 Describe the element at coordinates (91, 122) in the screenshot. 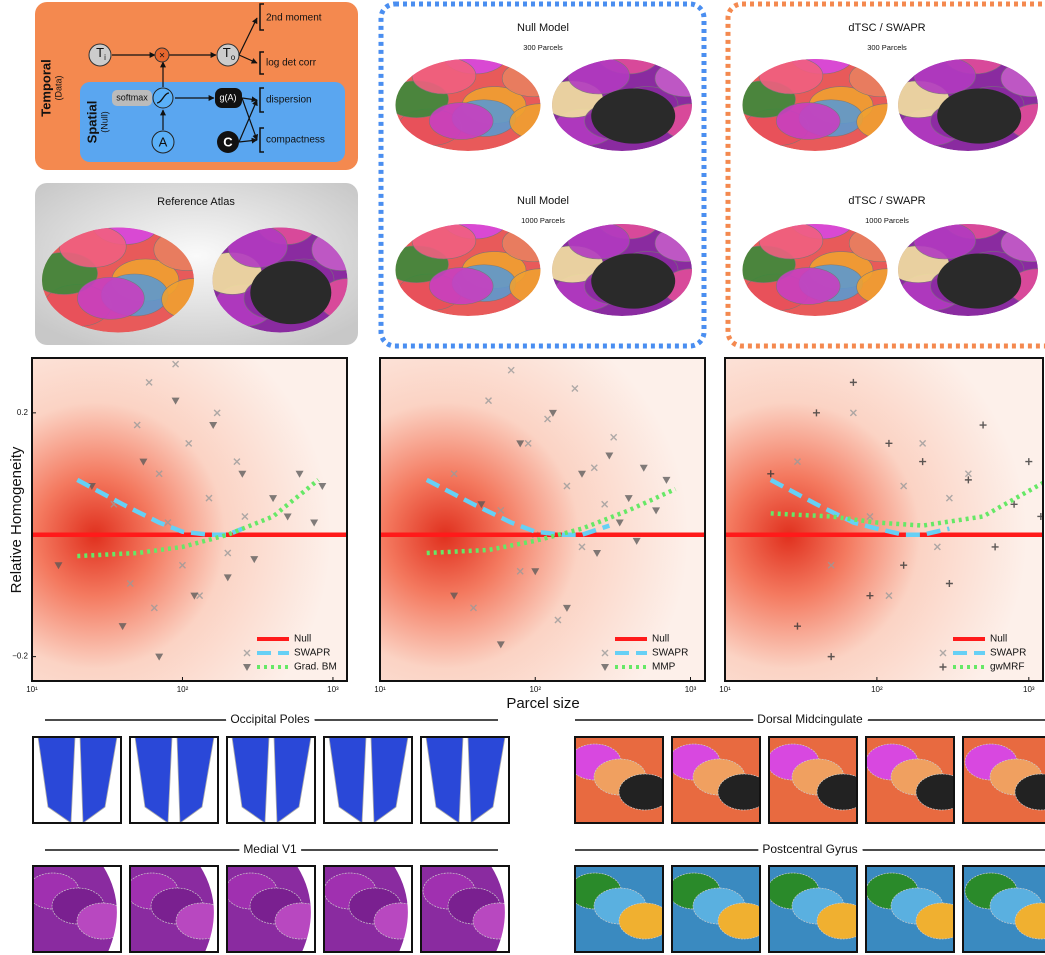

I see `spatial-label: Spatial` at that location.